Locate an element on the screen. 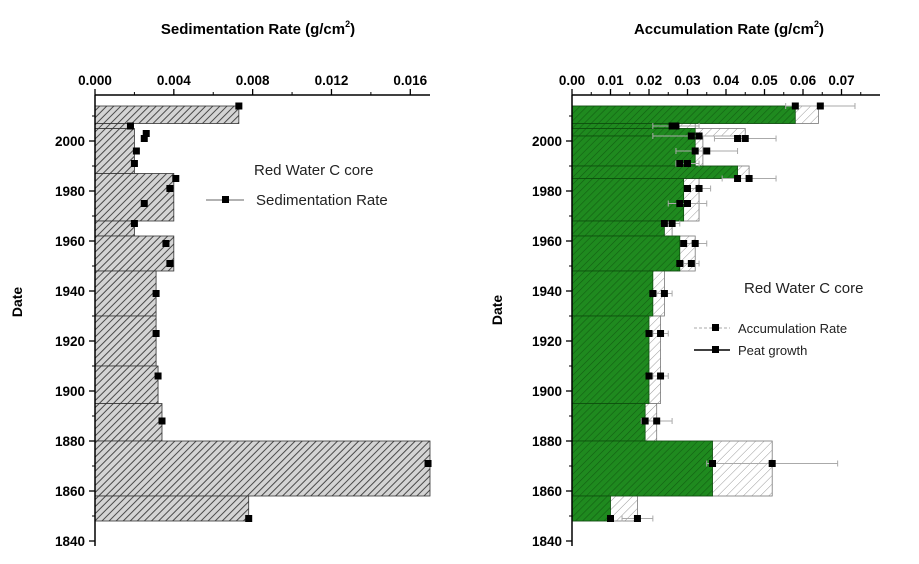  legend-marker is located at coordinates (225, 199).